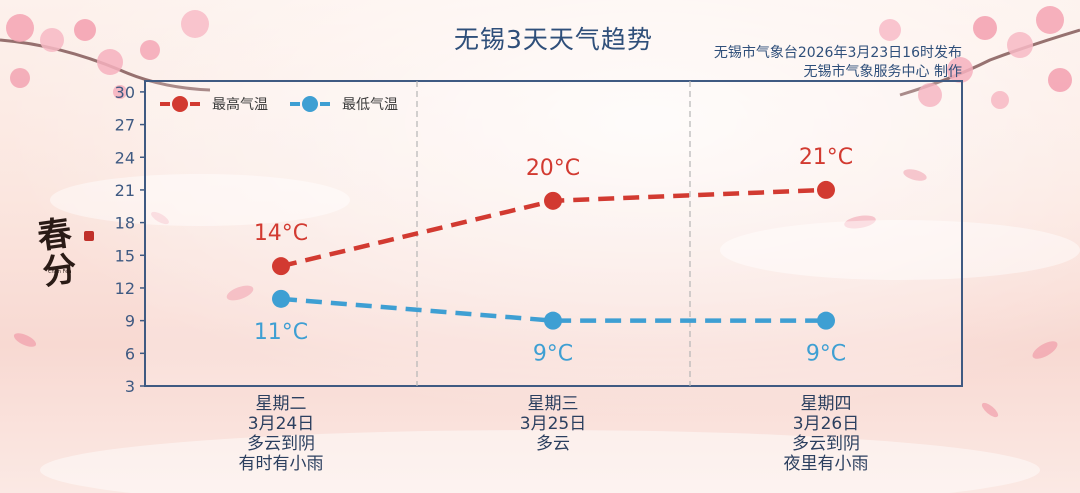  Describe the element at coordinates (826, 157) in the screenshot. I see `high-temp-label: 21°C` at that location.